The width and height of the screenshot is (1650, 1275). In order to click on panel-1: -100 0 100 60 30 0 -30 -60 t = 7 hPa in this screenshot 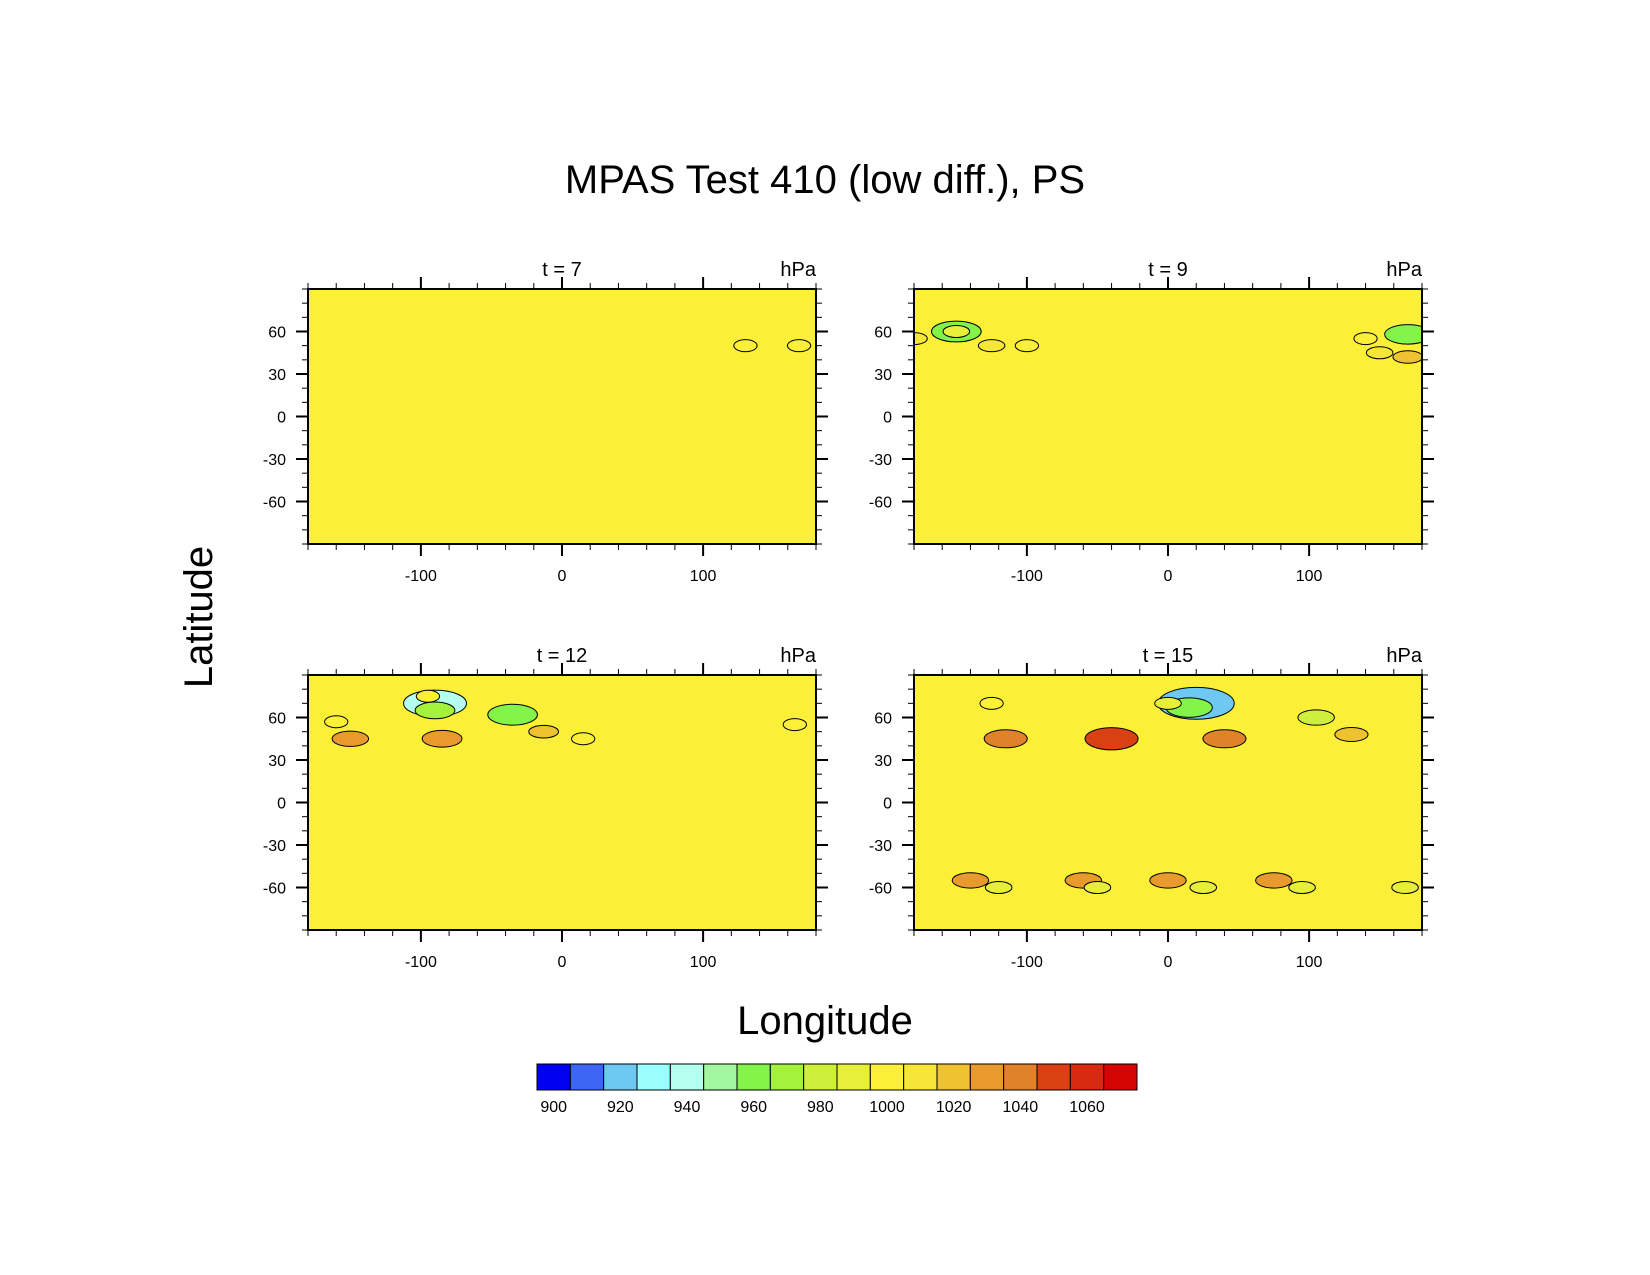, I will do `click(545, 422)`.